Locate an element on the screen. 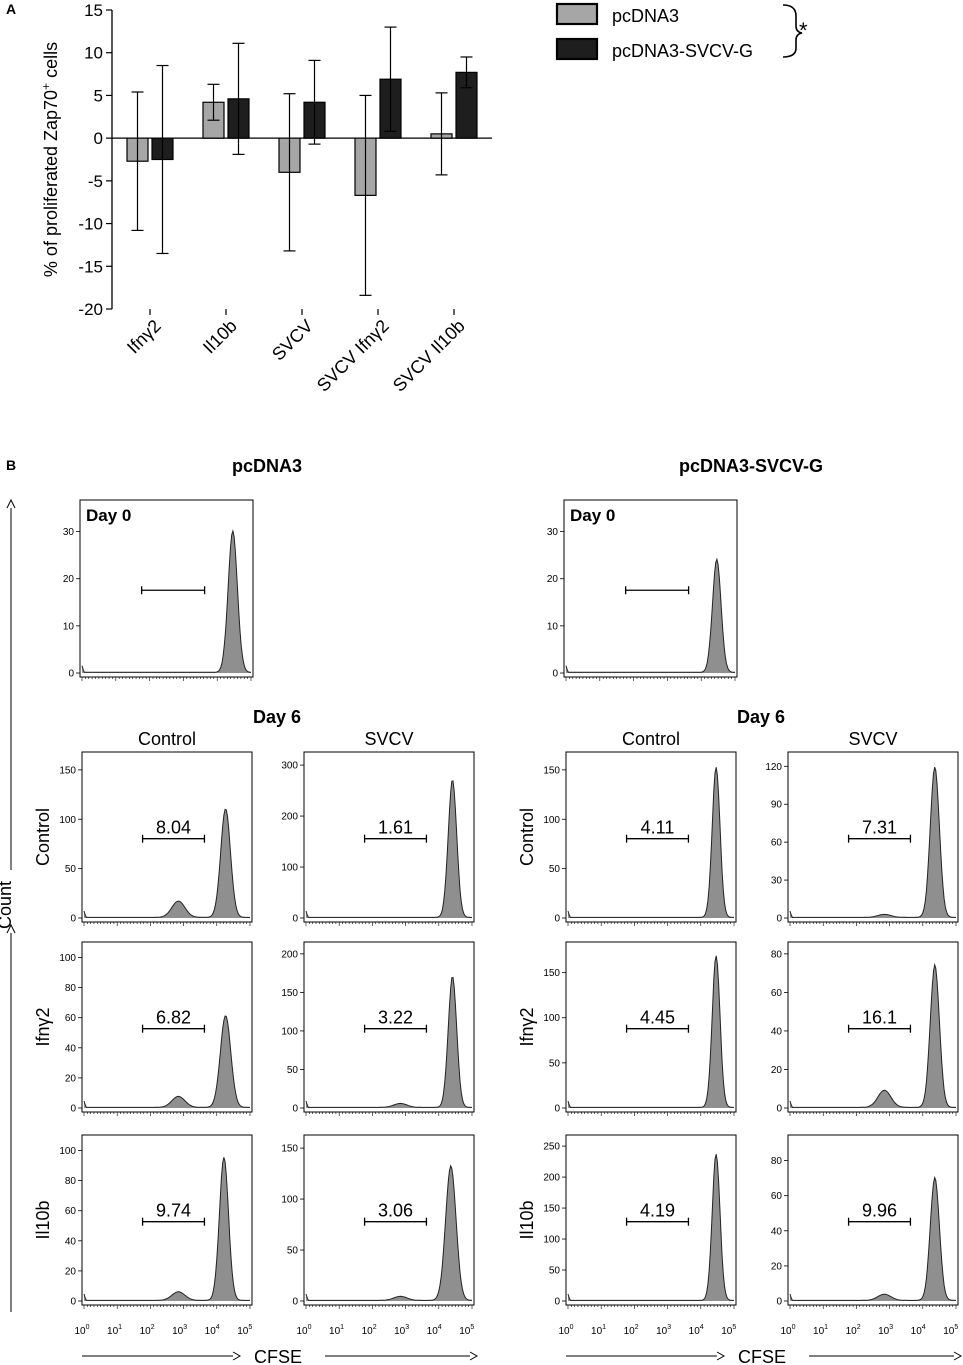 This screenshot has width=963, height=1365. panel-b-label: B is located at coordinates (11, 465).